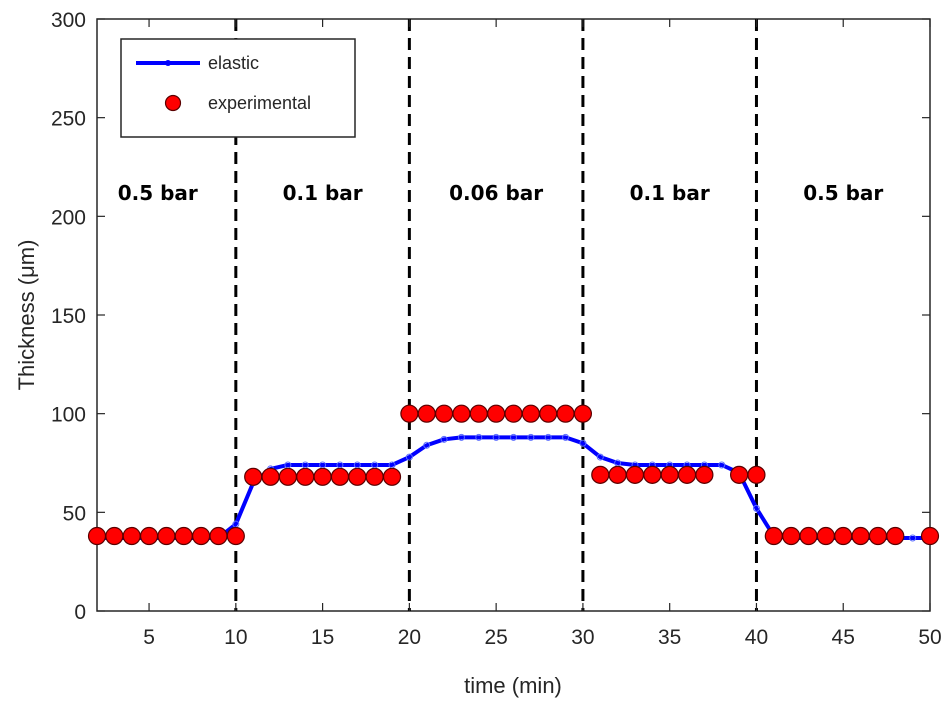  I want to click on x-tick-label: 15, so click(322, 637).